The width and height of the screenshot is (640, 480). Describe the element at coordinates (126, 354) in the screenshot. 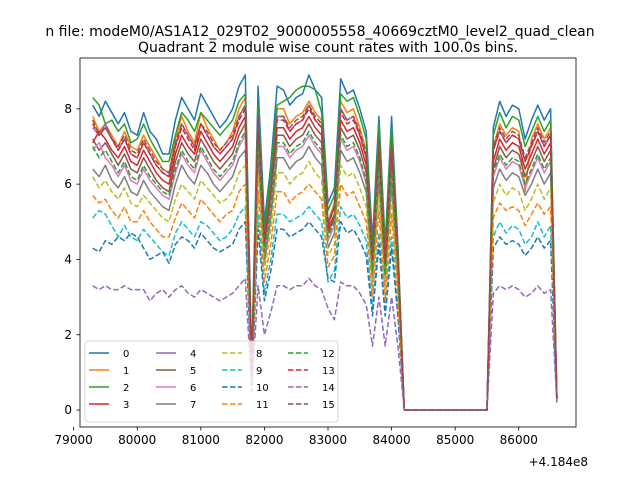

I see `legend-label-0: 0` at that location.